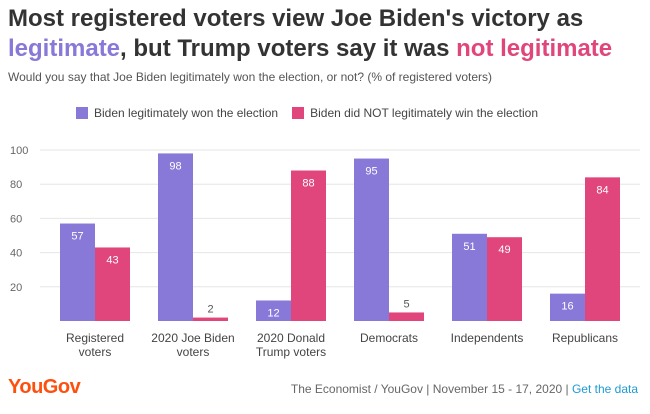 The width and height of the screenshot is (650, 414). Describe the element at coordinates (112, 260) in the screenshot. I see `data-label: 43` at that location.